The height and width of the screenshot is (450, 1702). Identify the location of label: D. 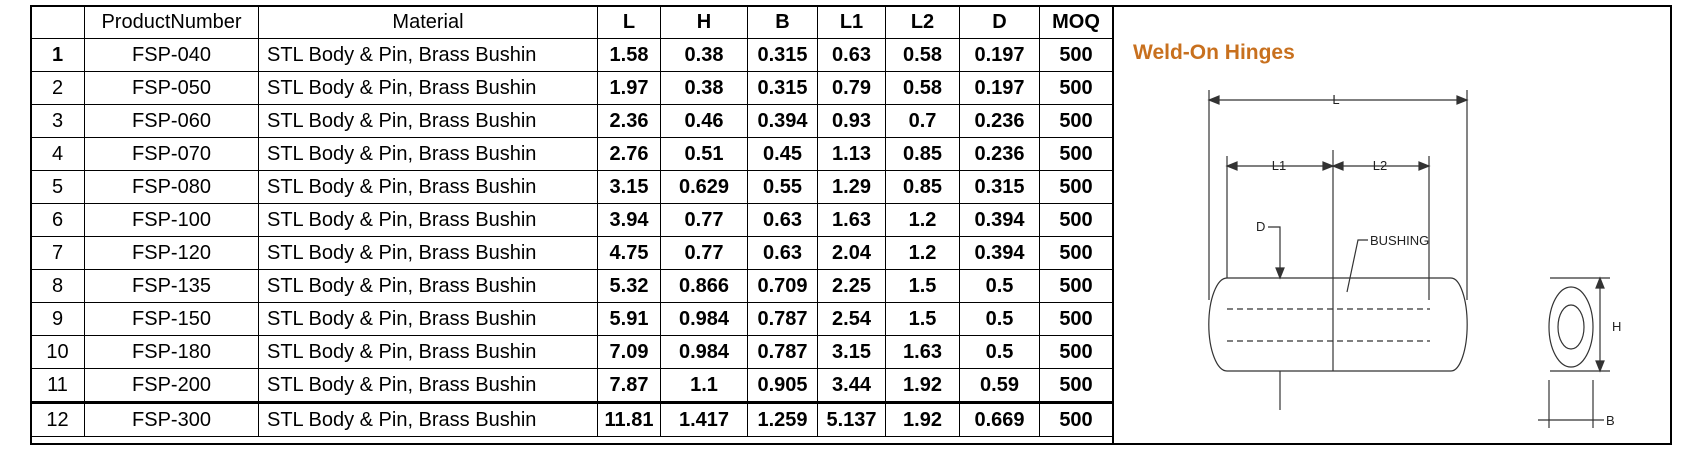
(1260, 226).